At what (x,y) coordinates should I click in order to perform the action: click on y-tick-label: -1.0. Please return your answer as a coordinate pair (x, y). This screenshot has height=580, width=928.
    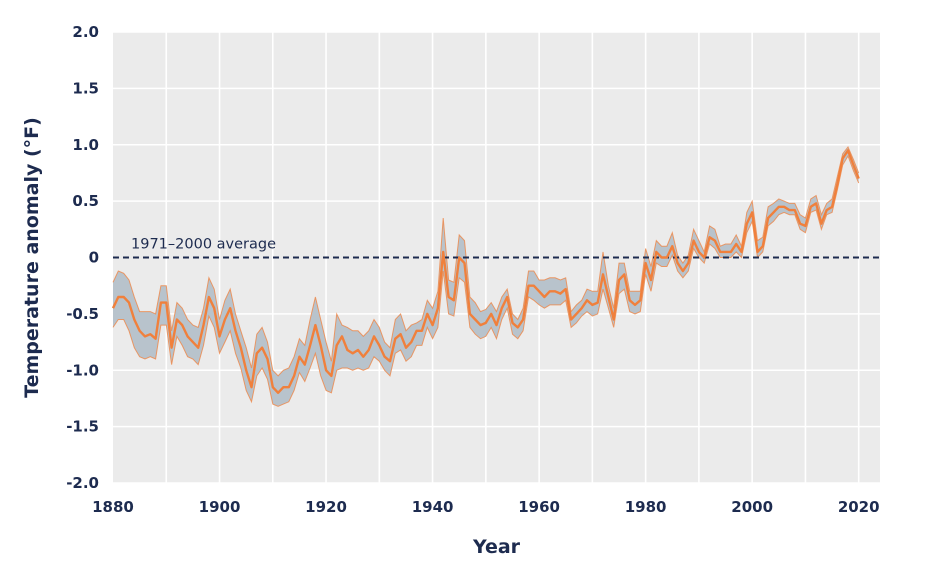
    Looking at the image, I should click on (82, 370).